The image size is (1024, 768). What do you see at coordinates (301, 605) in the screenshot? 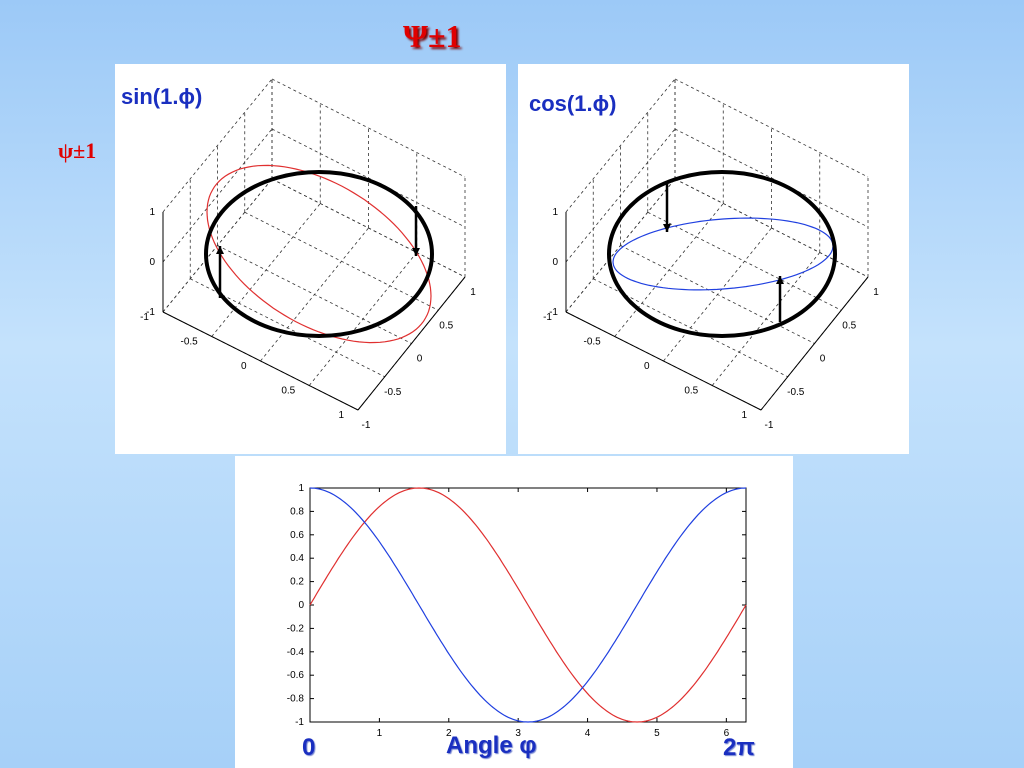
I see `y-tick-label: 0` at bounding box center [301, 605].